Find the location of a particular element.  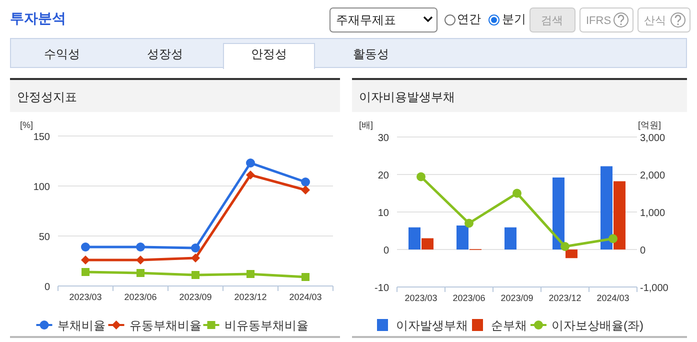

y-tick-label: 20 is located at coordinates (384, 176).